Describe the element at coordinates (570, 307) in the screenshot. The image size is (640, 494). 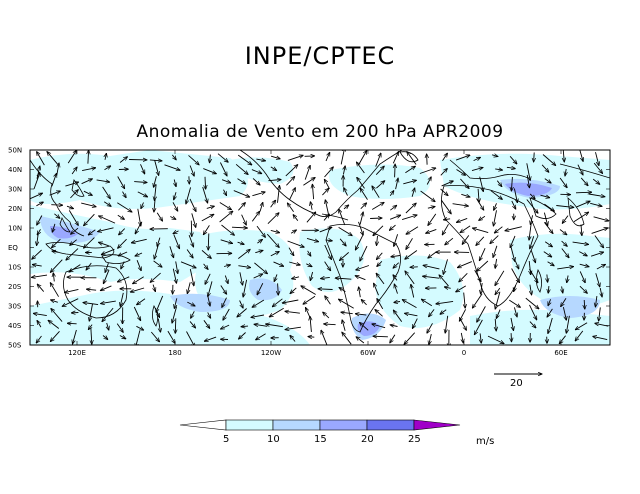
I see `shade-zone-southern-ocean-10ms` at that location.